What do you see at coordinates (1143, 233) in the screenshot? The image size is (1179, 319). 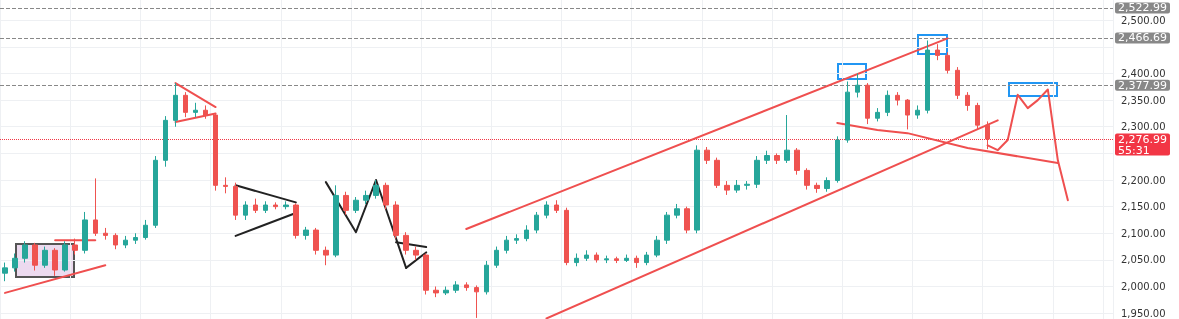 I see `y-tick-label: 2,100.00` at bounding box center [1143, 233].